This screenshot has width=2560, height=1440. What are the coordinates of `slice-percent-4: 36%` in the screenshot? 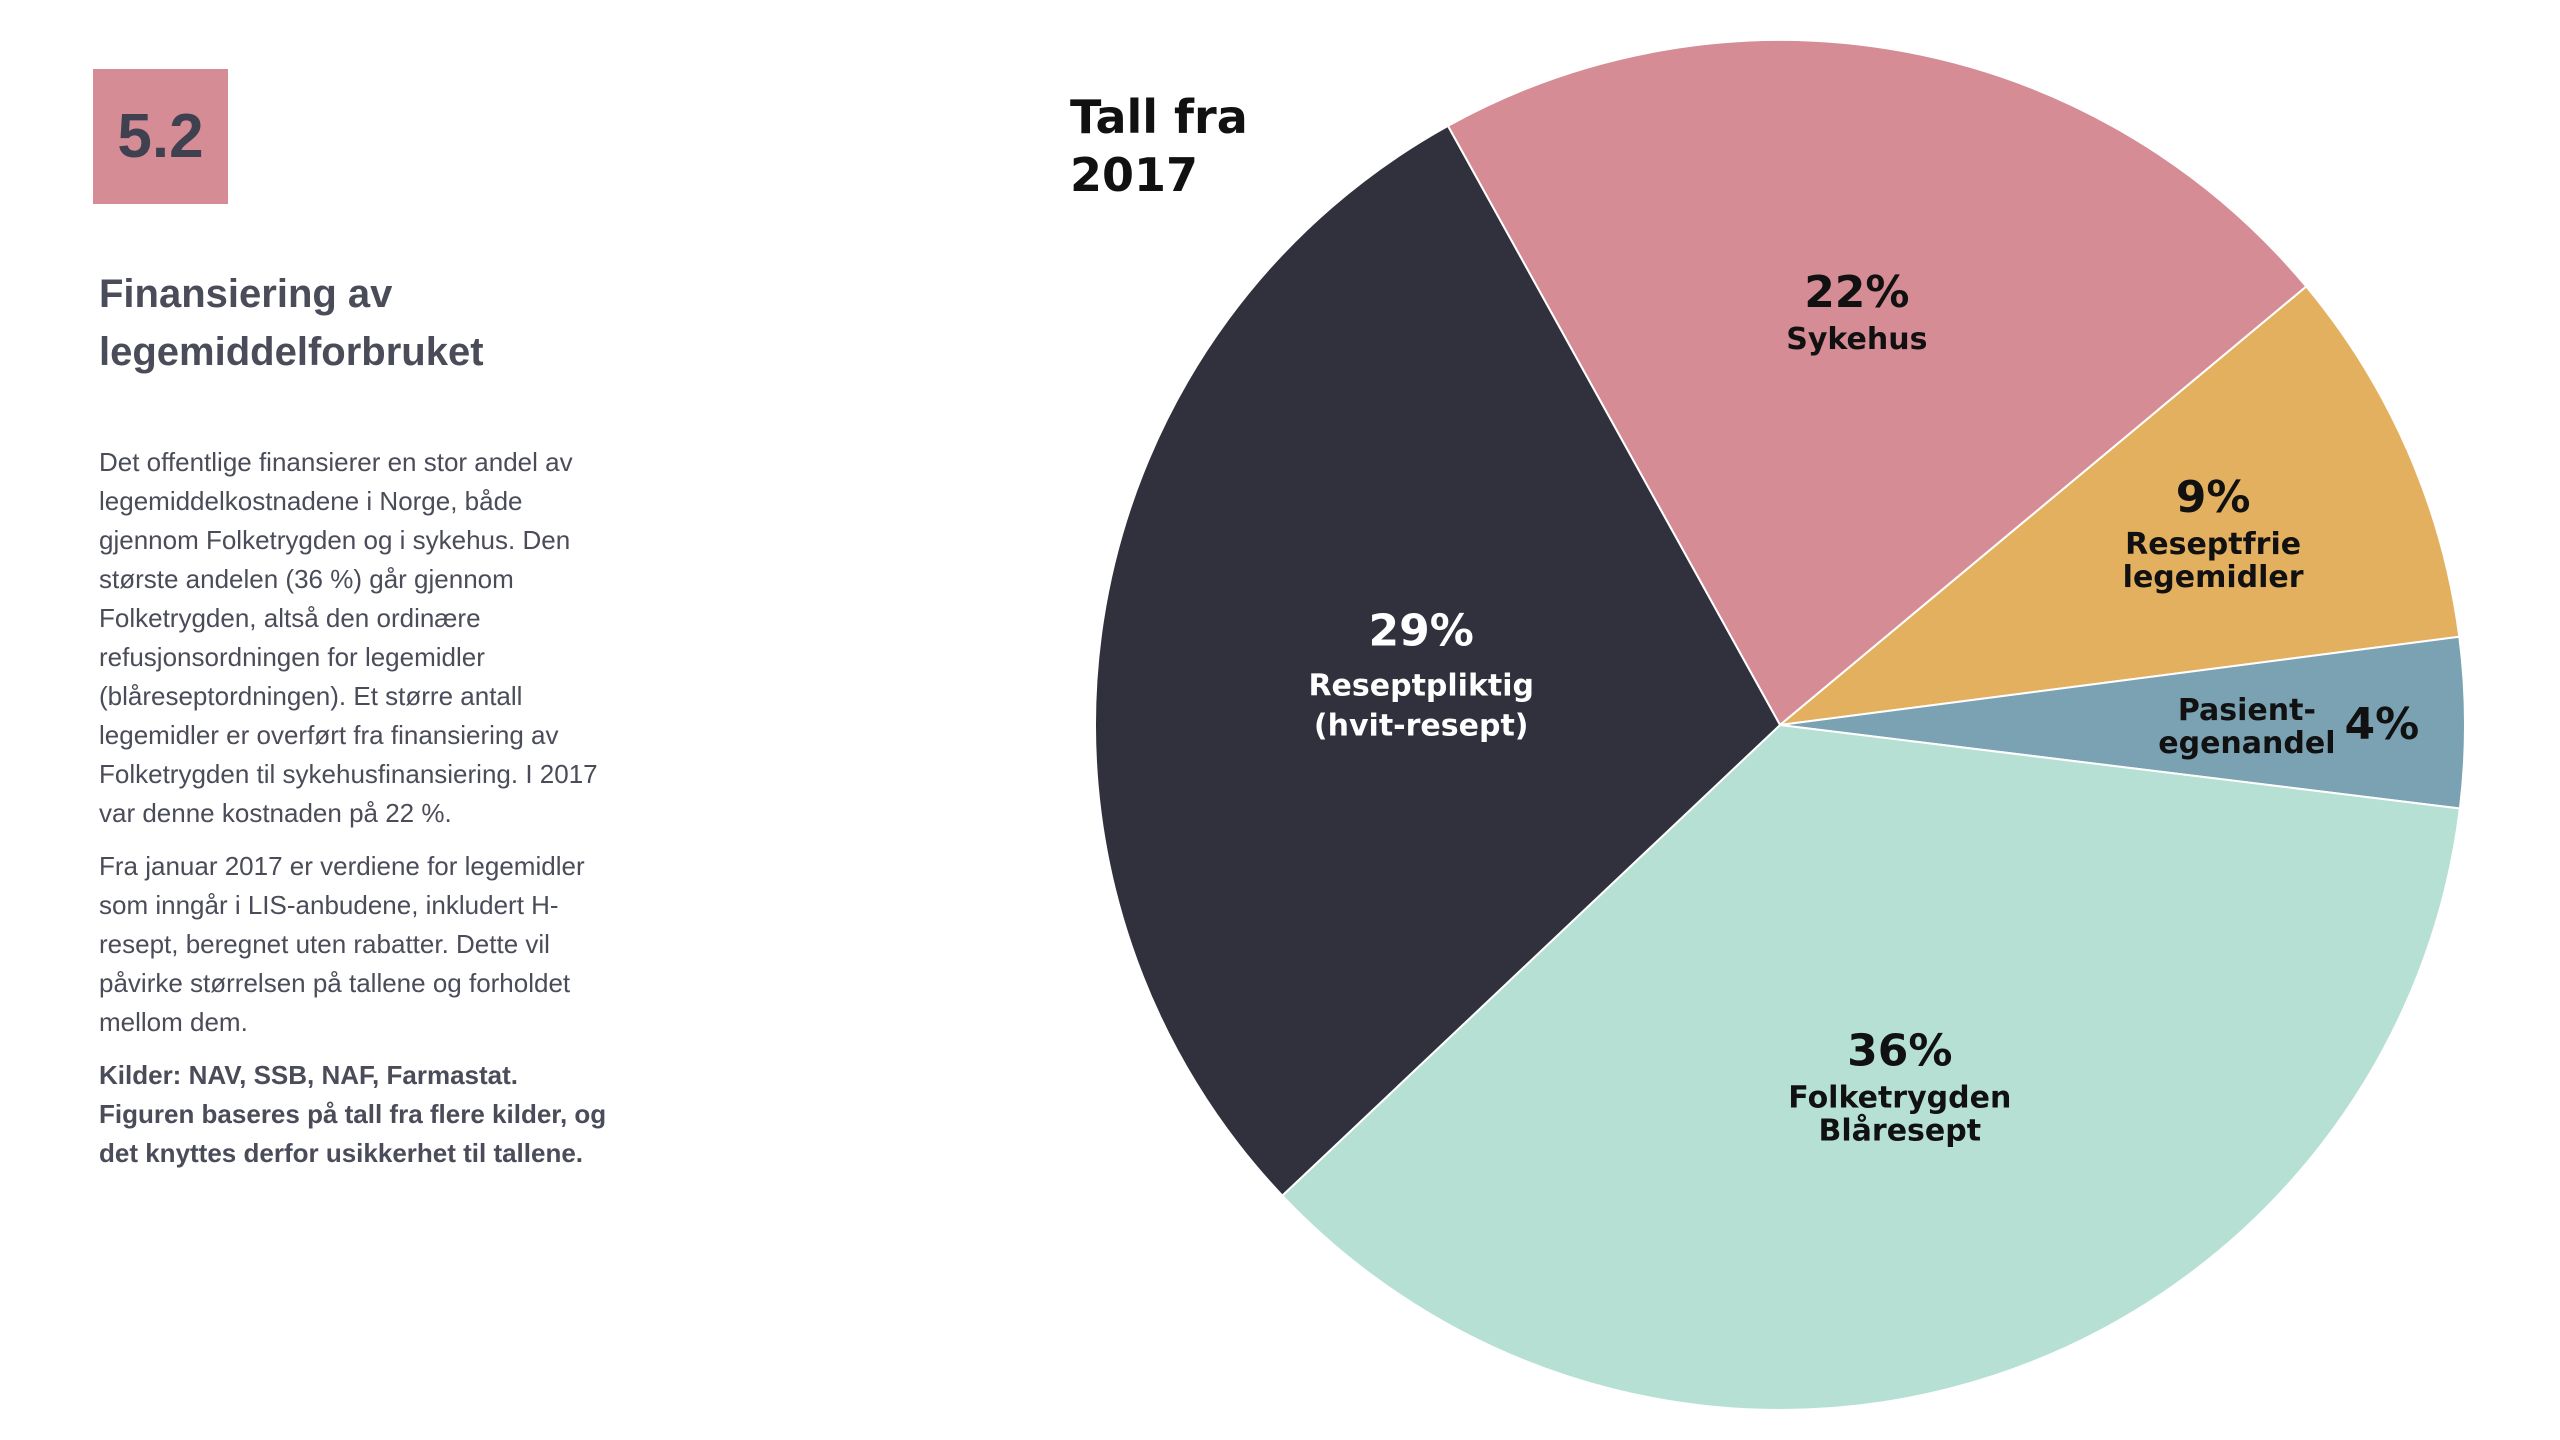 It's located at (1899, 1051).